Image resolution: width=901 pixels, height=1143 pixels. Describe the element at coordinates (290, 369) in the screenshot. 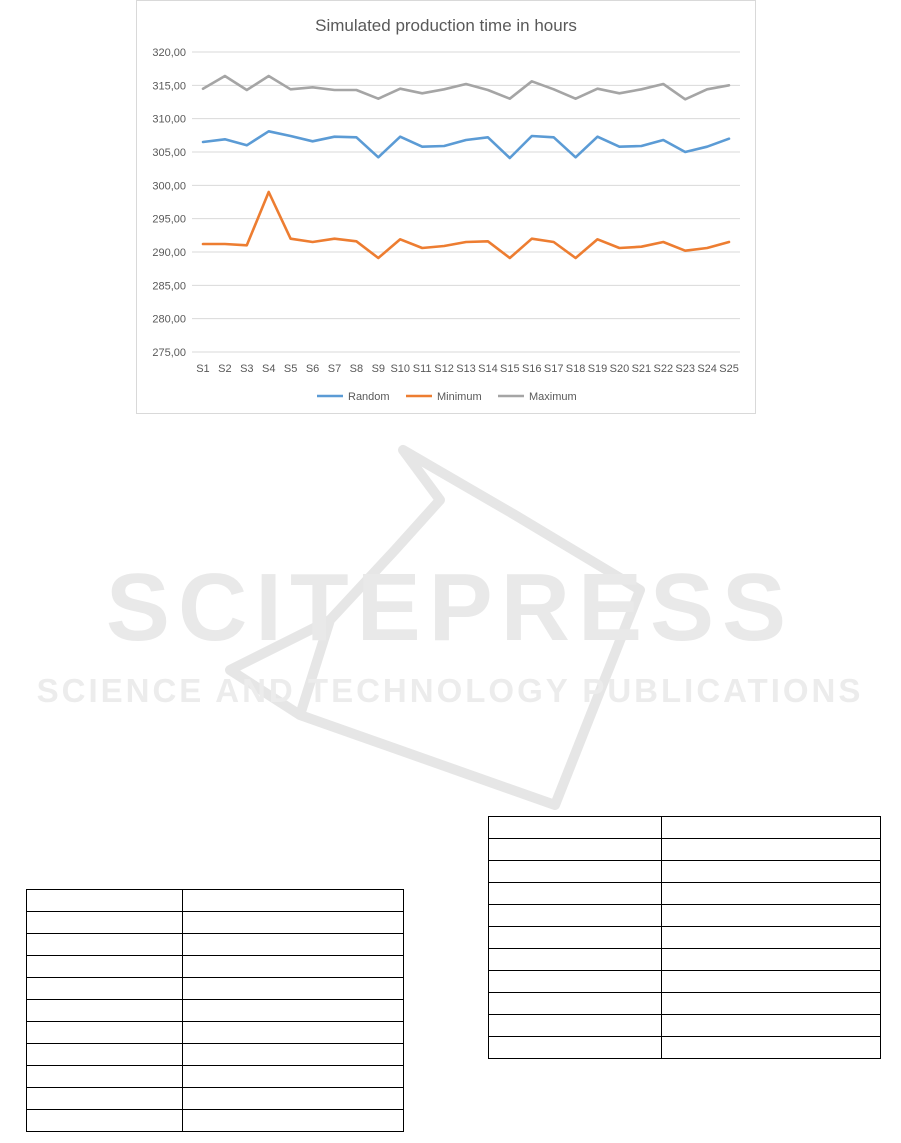

I see `x-tick-label: S5` at that location.